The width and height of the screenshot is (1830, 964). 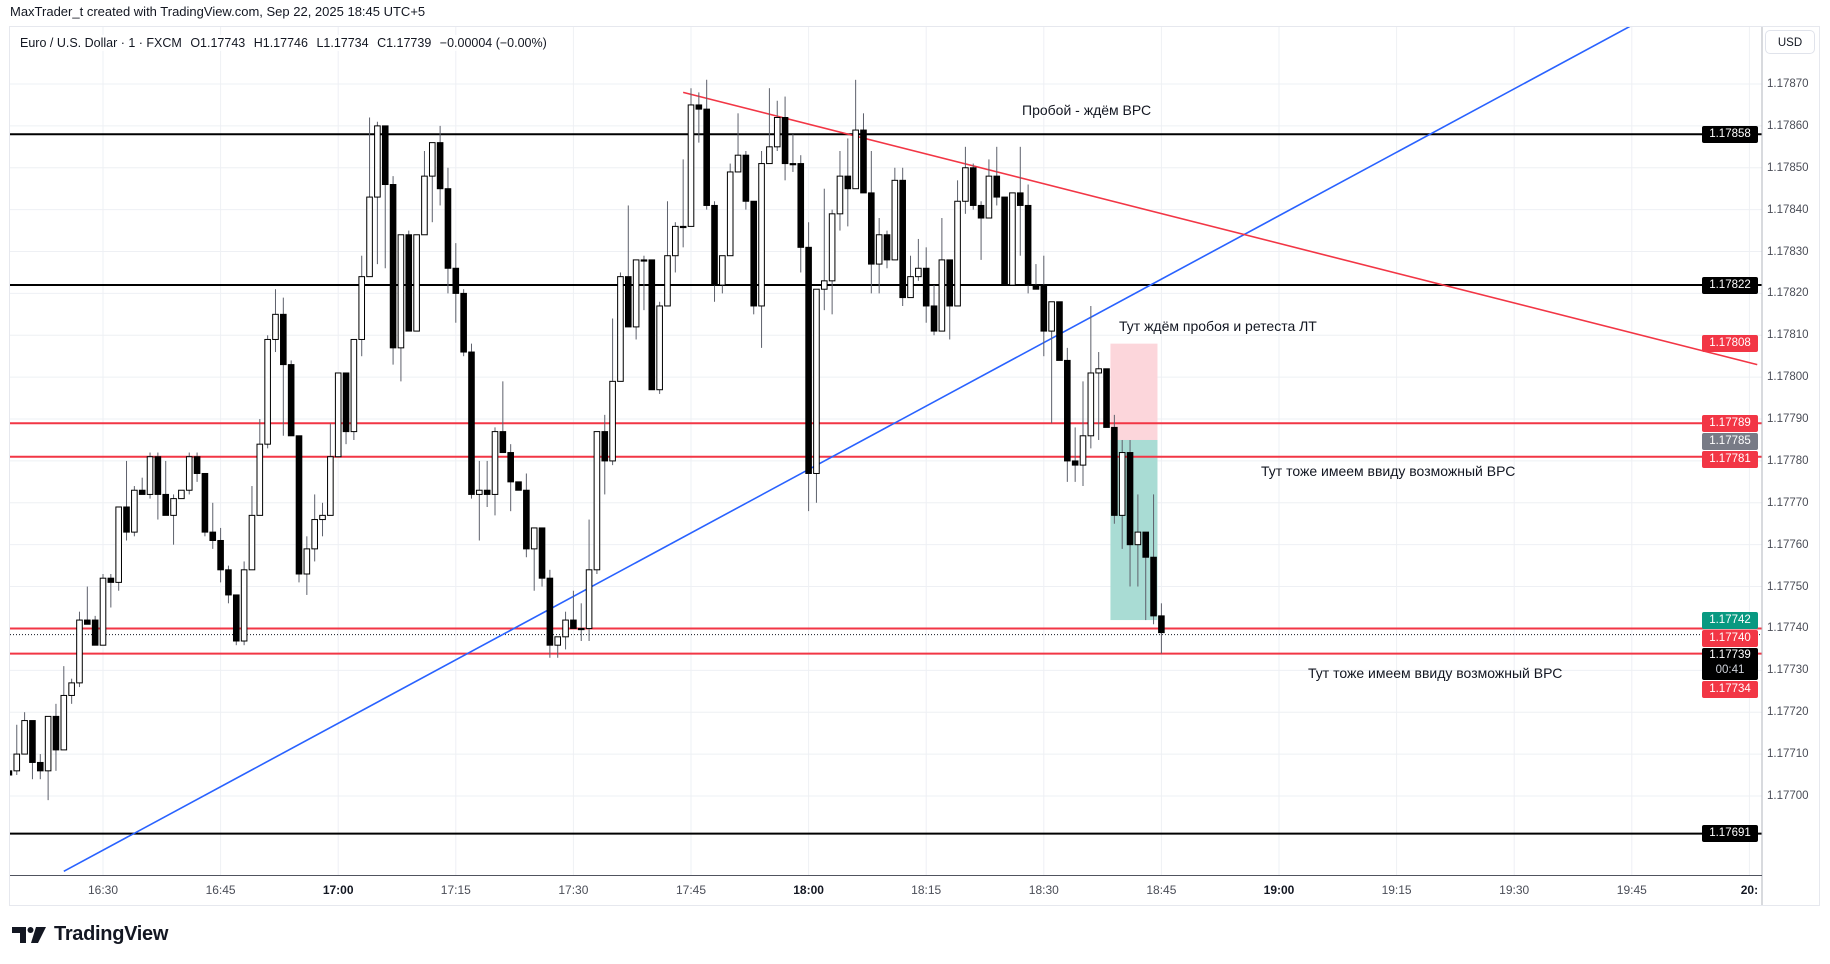 What do you see at coordinates (1790, 42) in the screenshot?
I see `currency-button: USD` at bounding box center [1790, 42].